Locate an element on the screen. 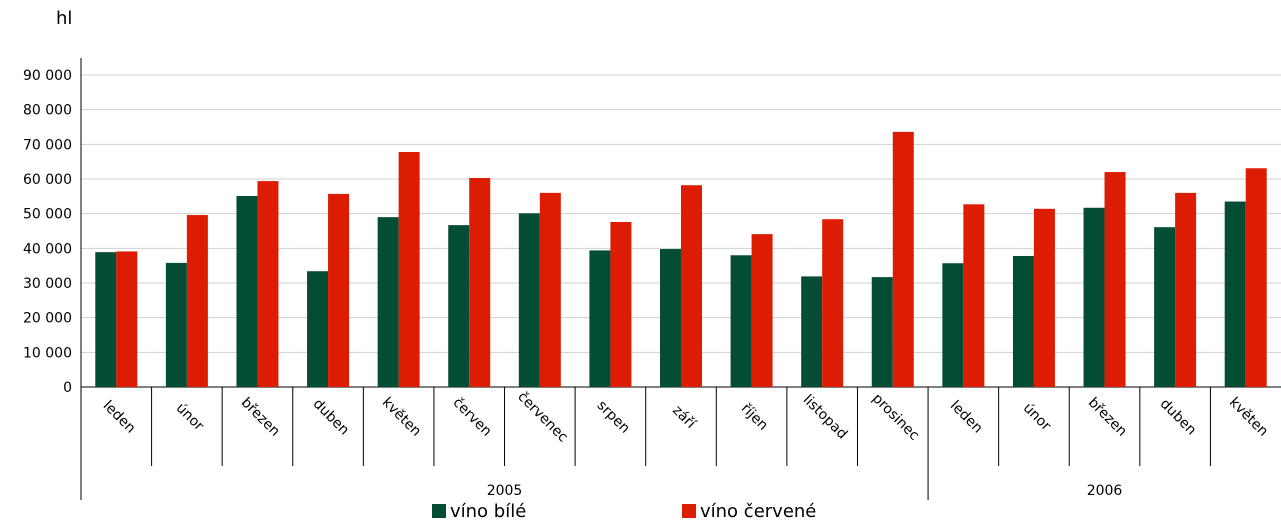  y-axis-unit-label: hl is located at coordinates (64, 18).